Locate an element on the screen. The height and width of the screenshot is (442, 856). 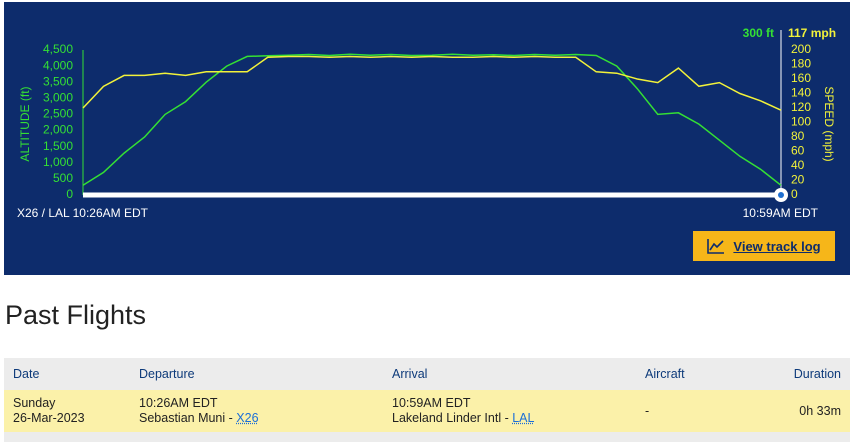
button-label: View track log is located at coordinates (777, 246).